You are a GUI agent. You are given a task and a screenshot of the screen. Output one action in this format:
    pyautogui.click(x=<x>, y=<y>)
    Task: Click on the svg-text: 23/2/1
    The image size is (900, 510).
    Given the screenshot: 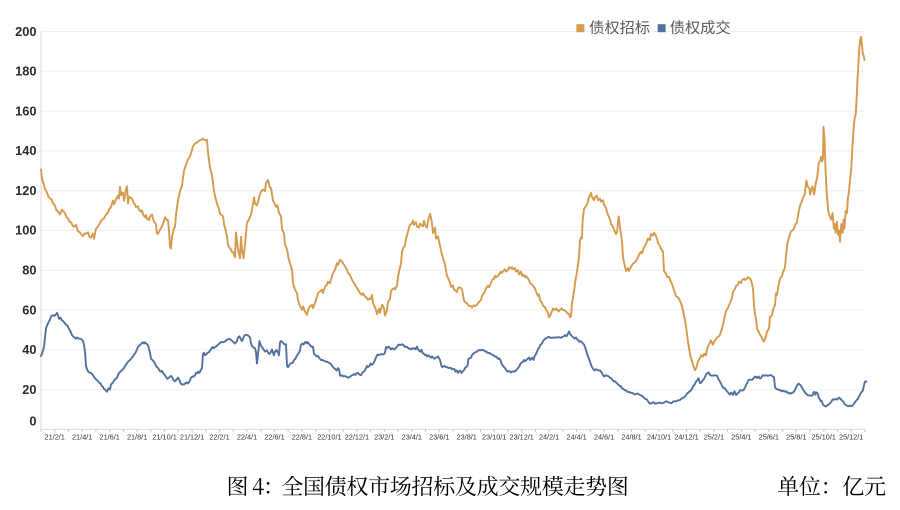 What is the action you would take?
    pyautogui.click(x=384, y=436)
    